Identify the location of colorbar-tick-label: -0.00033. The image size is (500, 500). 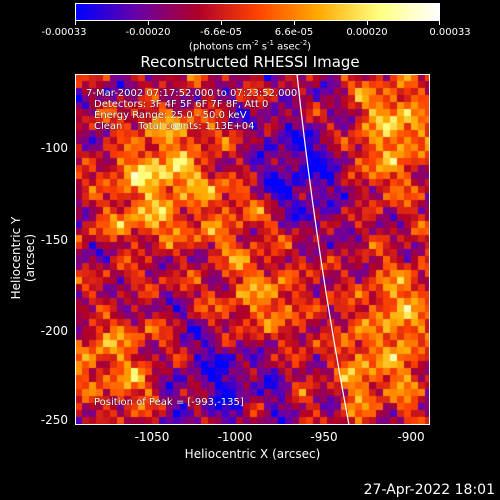
(64, 32).